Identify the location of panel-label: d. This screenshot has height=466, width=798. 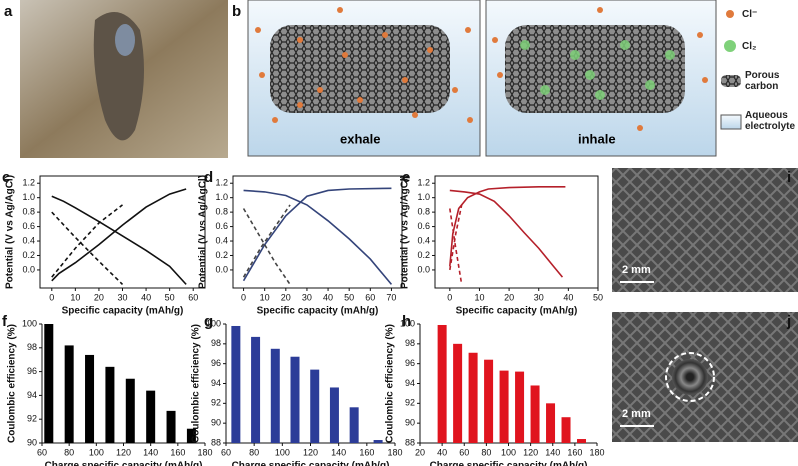
(208, 177).